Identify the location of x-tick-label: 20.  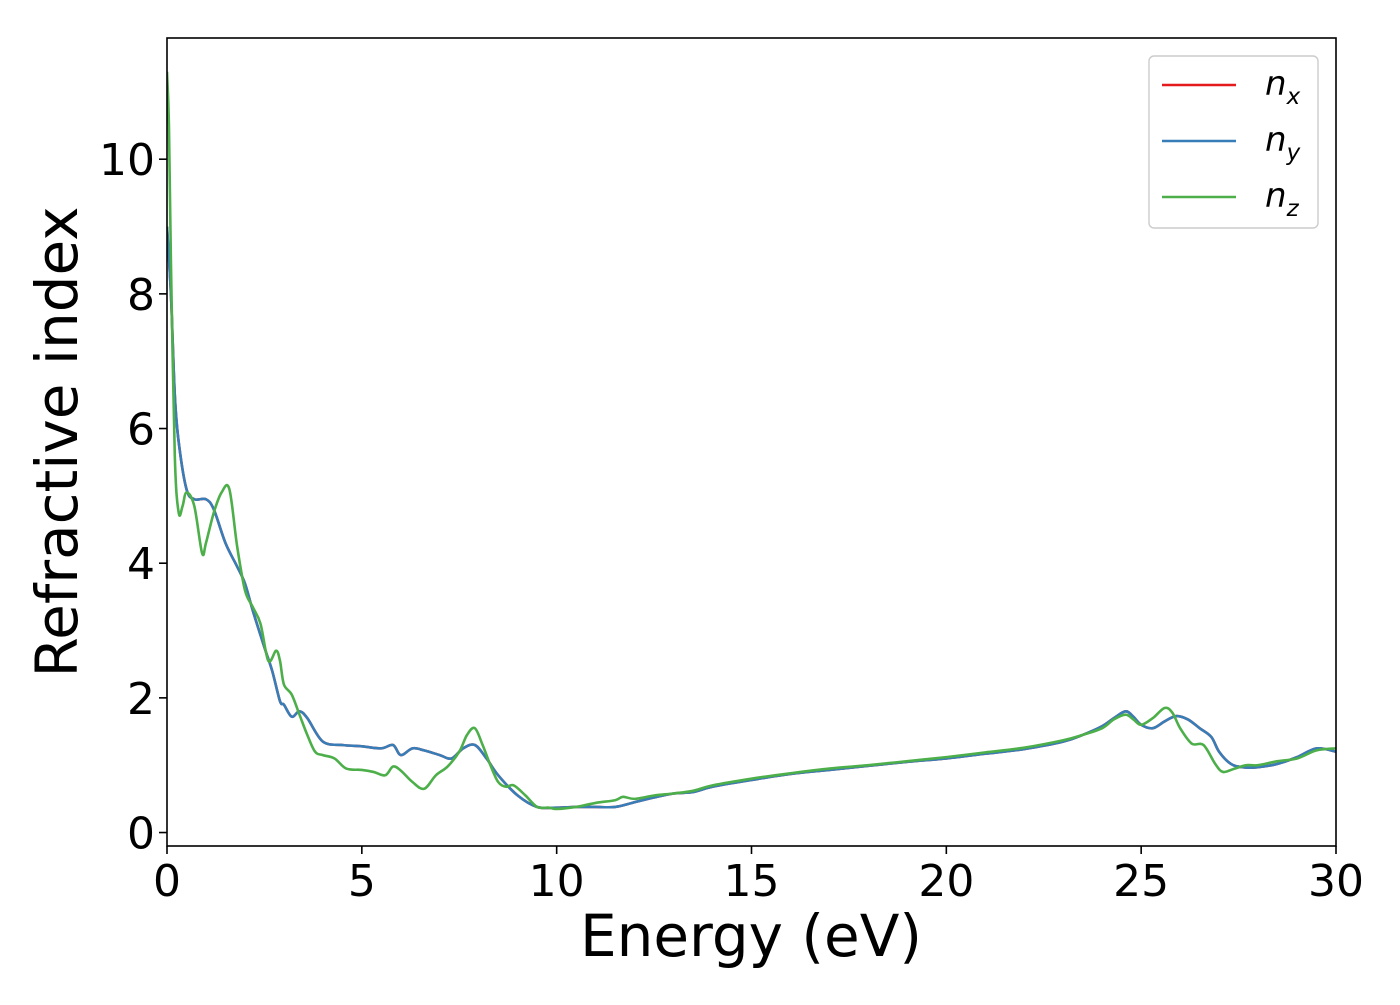
(946, 881).